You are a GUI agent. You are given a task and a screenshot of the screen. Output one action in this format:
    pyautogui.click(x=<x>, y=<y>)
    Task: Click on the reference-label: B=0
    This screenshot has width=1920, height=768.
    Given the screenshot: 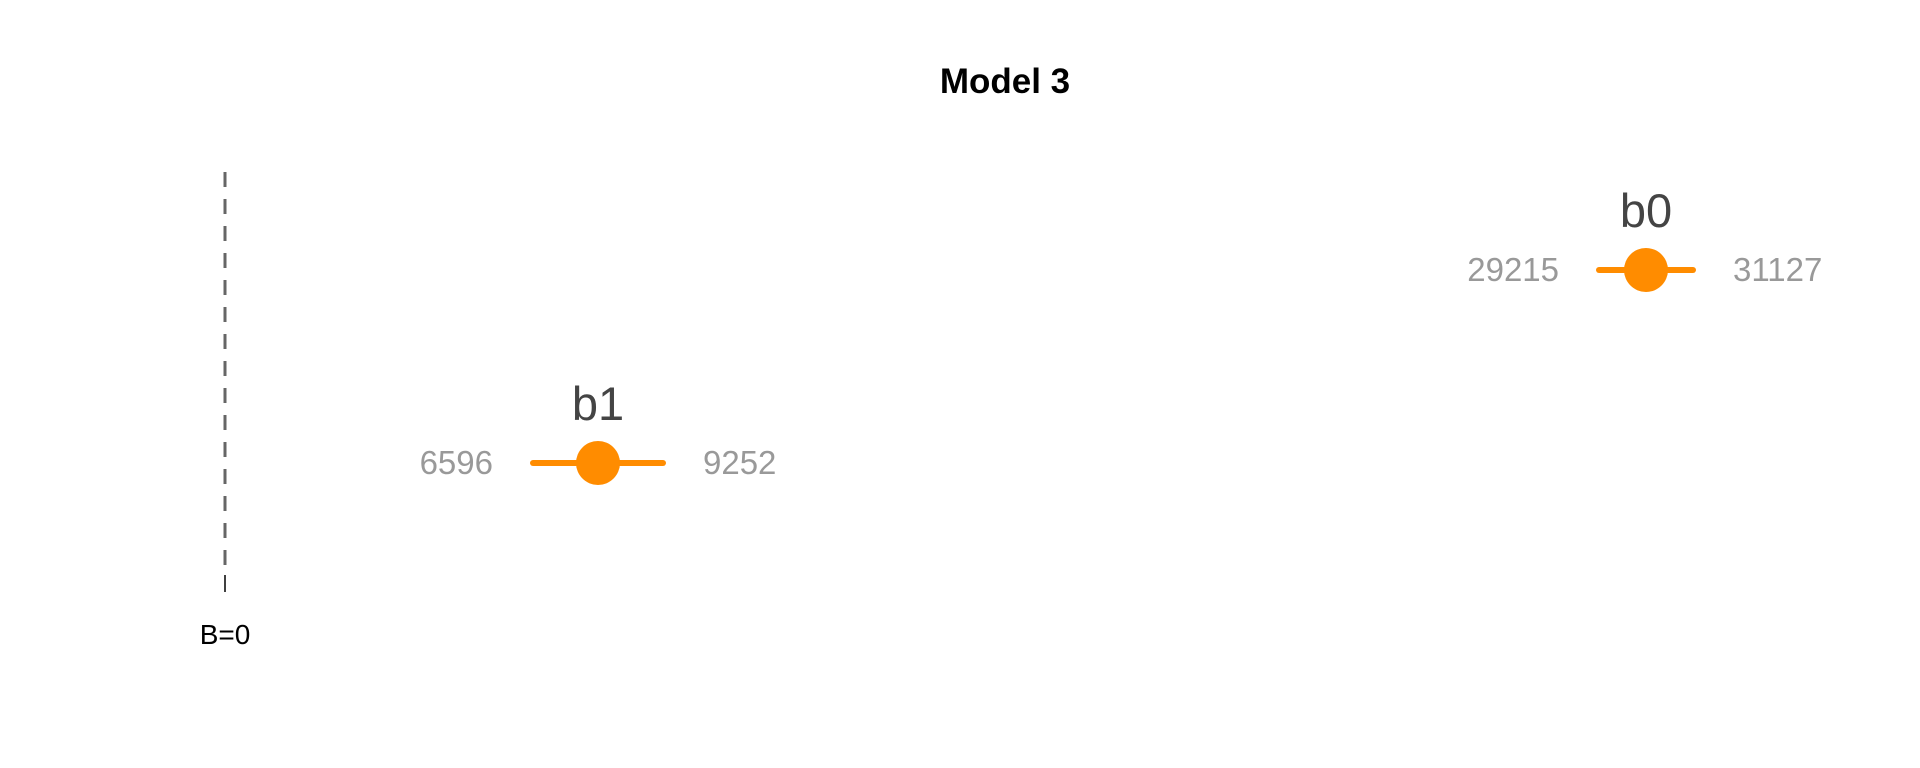 What is the action you would take?
    pyautogui.click(x=225, y=634)
    